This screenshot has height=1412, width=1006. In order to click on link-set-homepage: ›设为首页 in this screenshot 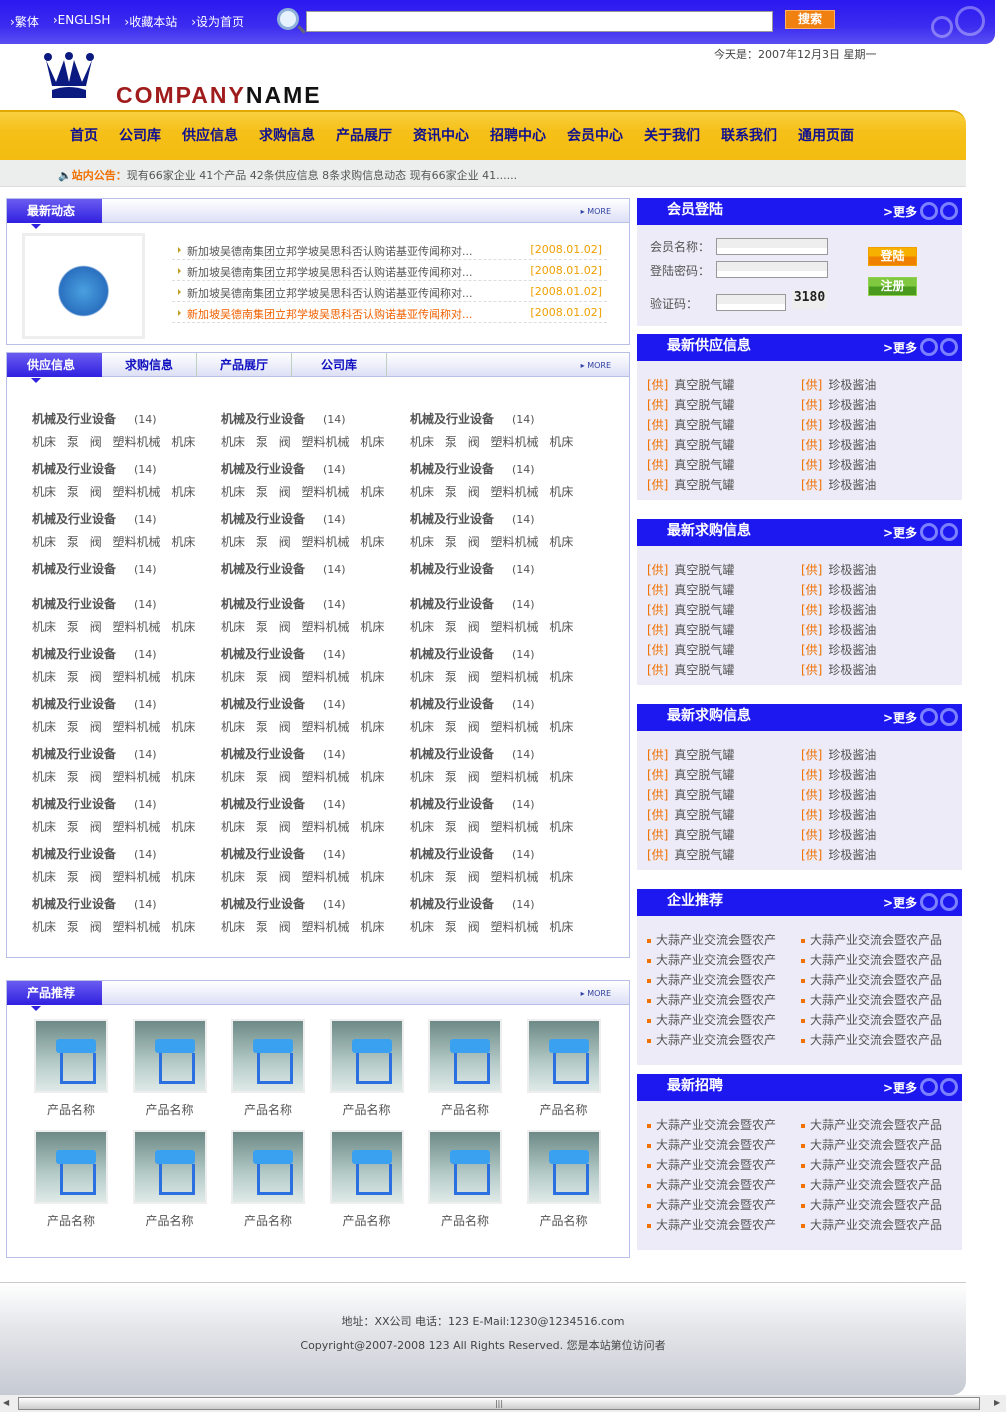, I will do `click(218, 22)`.